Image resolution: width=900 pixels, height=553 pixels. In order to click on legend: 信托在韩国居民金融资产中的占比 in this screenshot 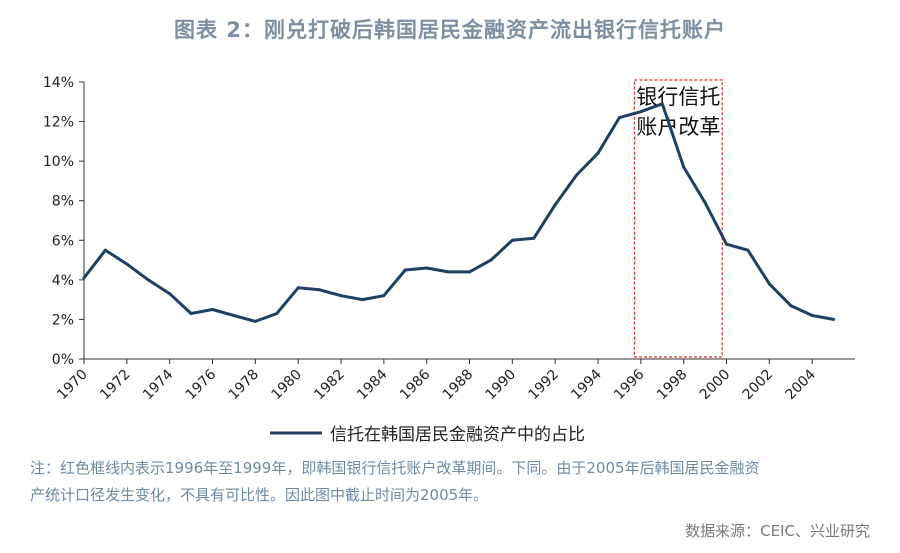, I will do `click(427, 435)`.